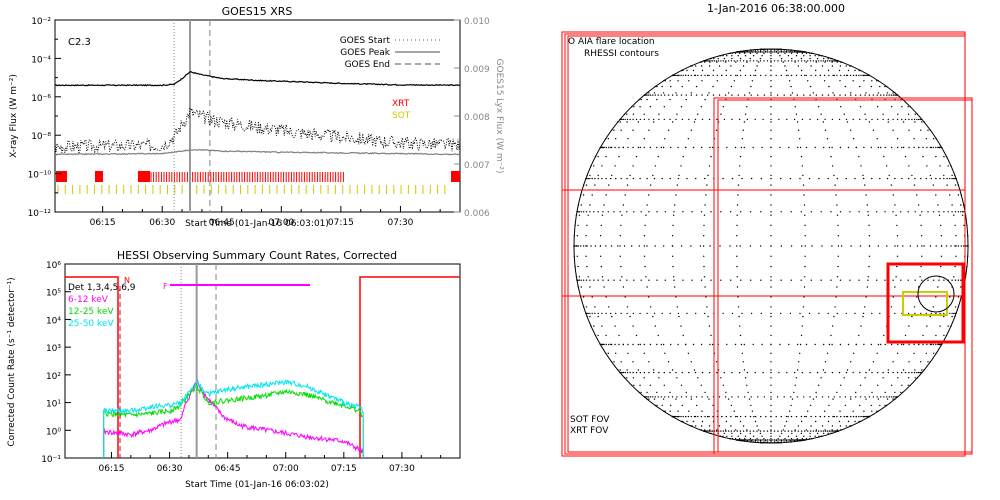 The image size is (1000, 500). I want to click on goes-x-axis: 06:15 06:30 06:45 07:00 07:15 07:30, so click(265, 217).